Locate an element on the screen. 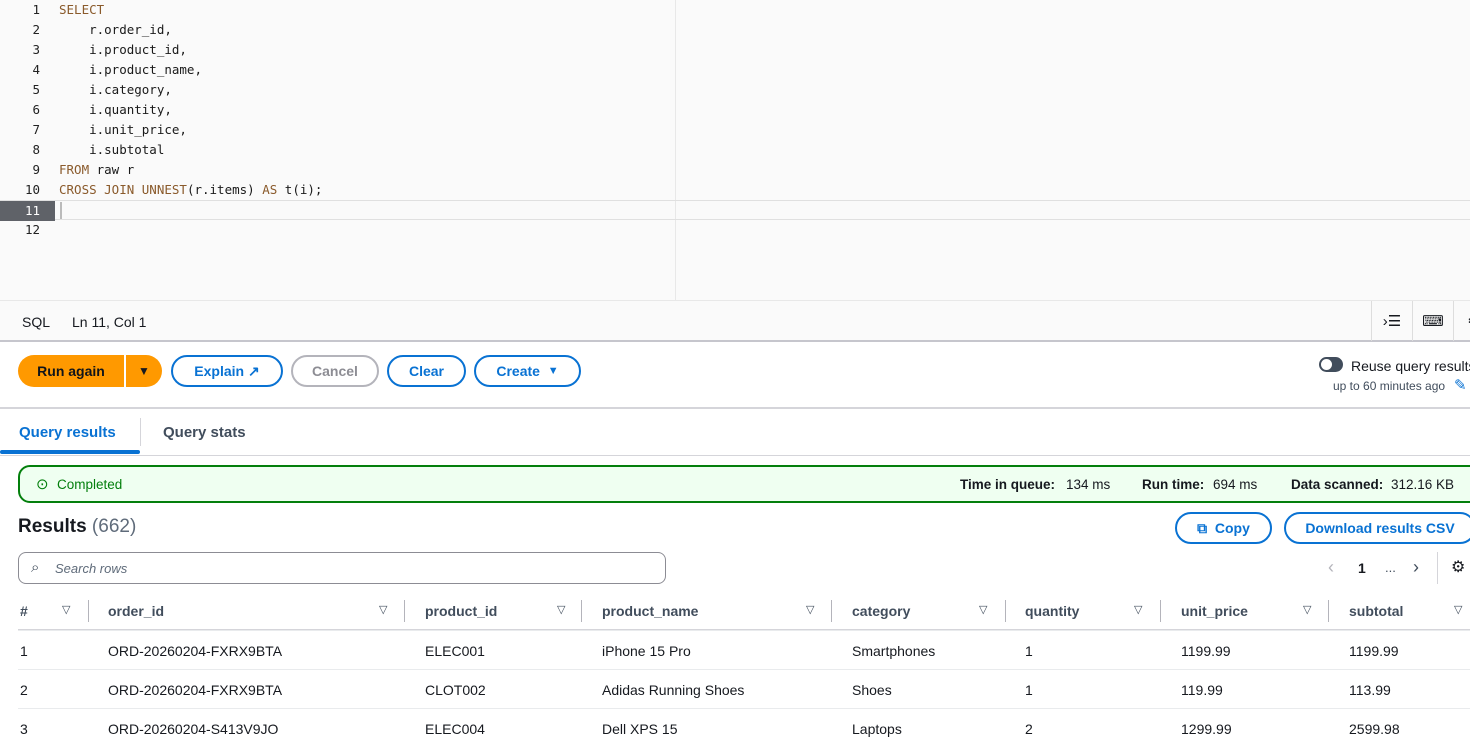 The height and width of the screenshot is (748, 1470). cell-quantity: 2 is located at coordinates (1029, 729).